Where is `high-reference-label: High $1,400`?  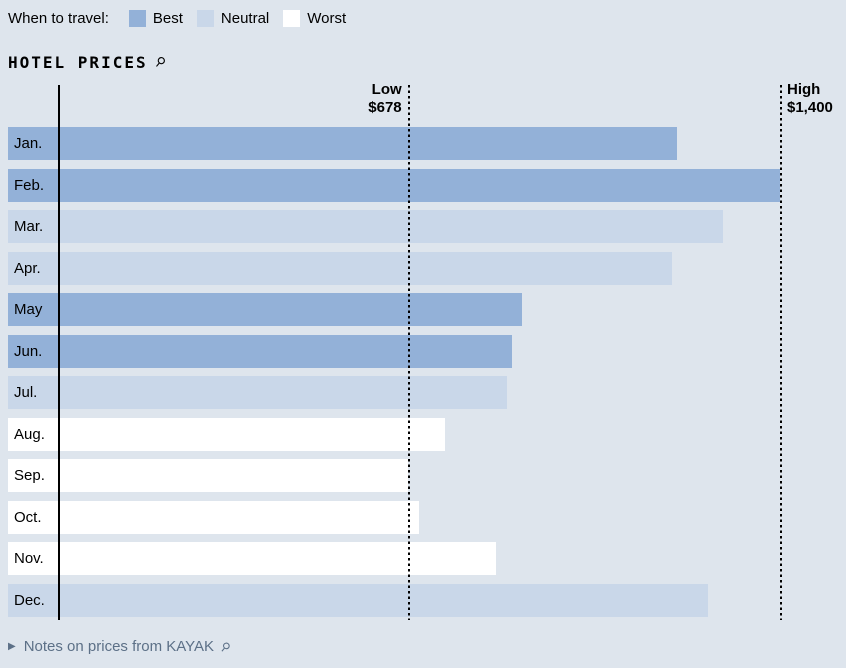 high-reference-label: High $1,400 is located at coordinates (810, 99).